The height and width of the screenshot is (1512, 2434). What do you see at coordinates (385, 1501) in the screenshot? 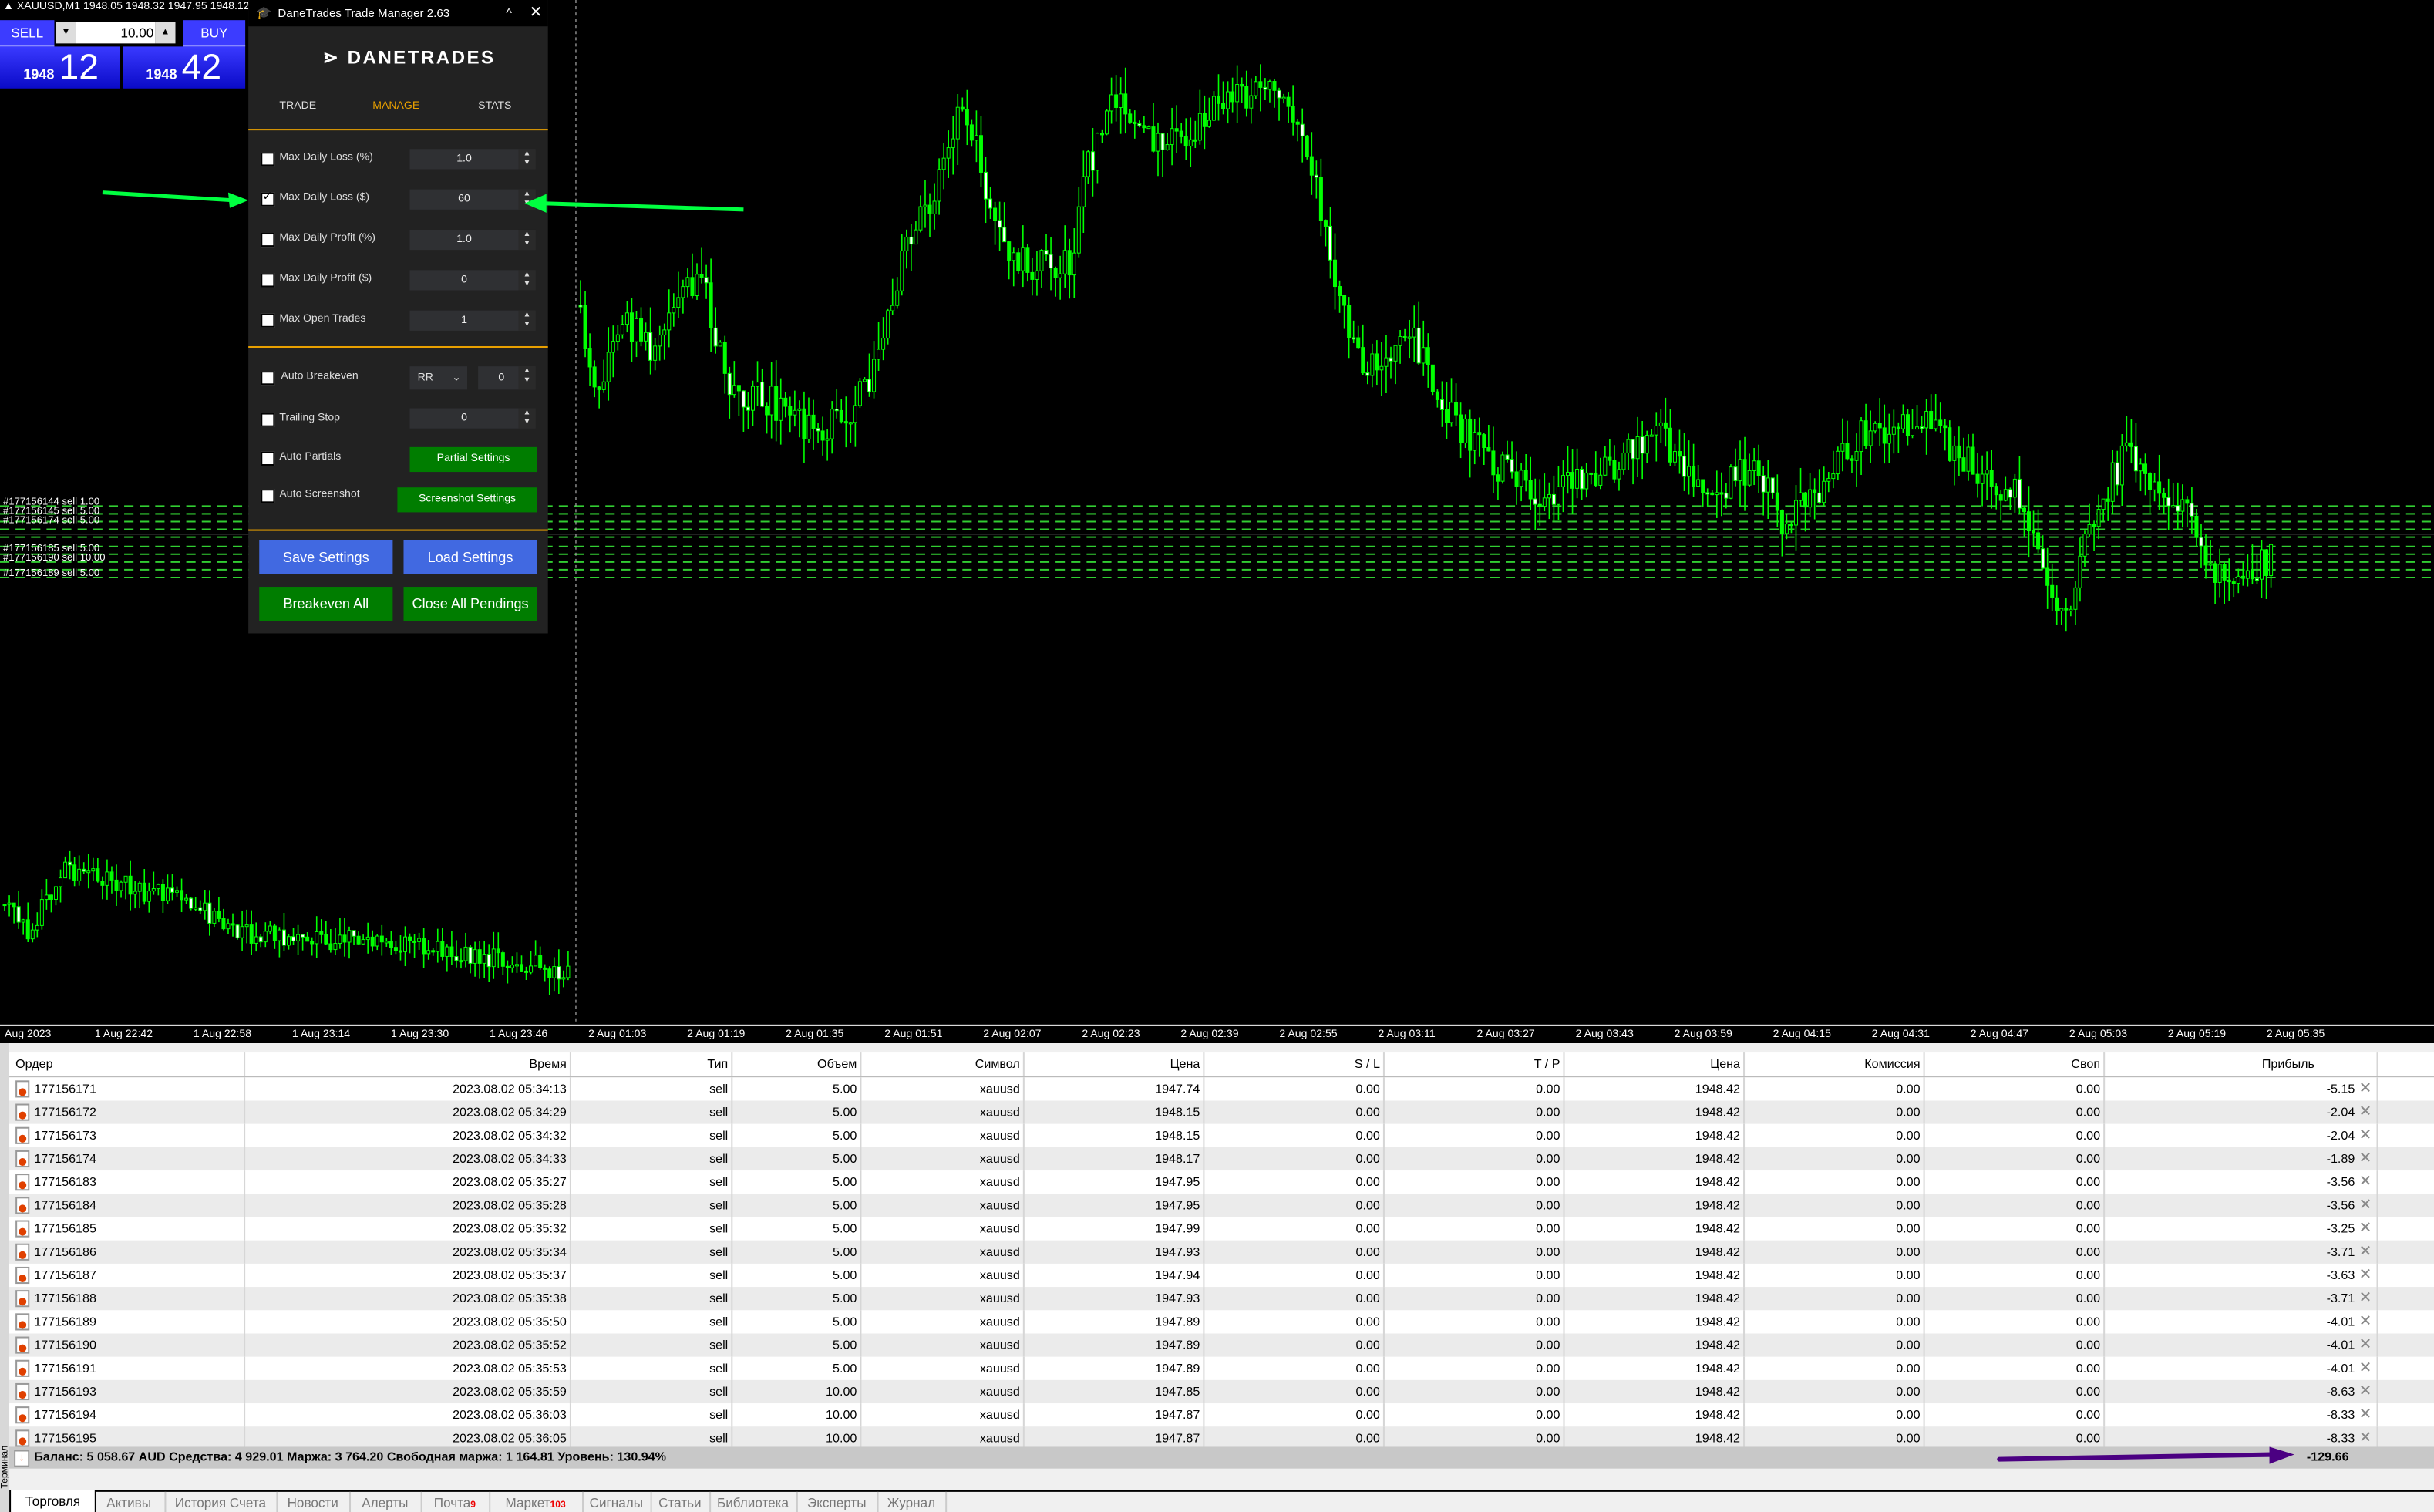
I see `terminal-tab: Алерты` at bounding box center [385, 1501].